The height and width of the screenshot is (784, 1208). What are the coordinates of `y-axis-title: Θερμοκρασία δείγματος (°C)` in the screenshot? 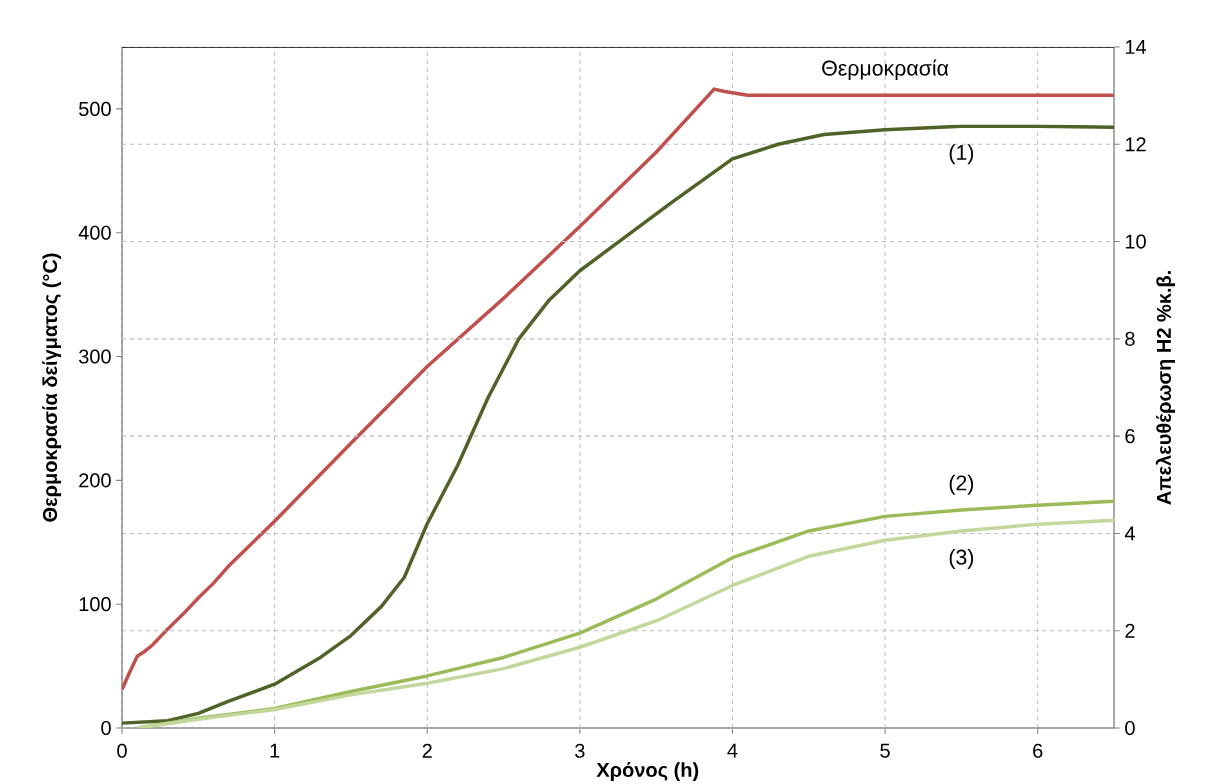 It's located at (52, 387).